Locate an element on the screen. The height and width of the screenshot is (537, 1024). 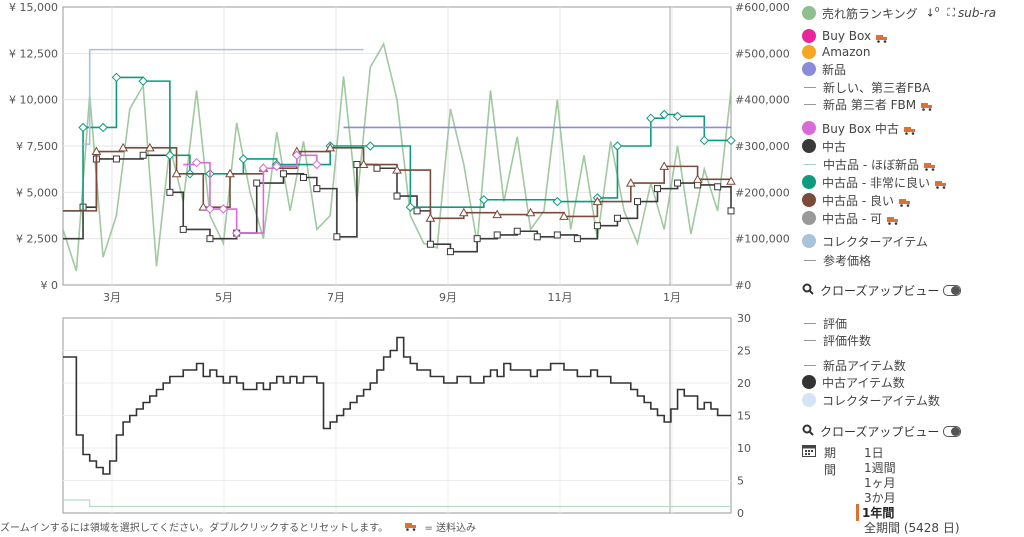
y-left-tick-label: ¥ 15,000 is located at coordinates (33, 7).